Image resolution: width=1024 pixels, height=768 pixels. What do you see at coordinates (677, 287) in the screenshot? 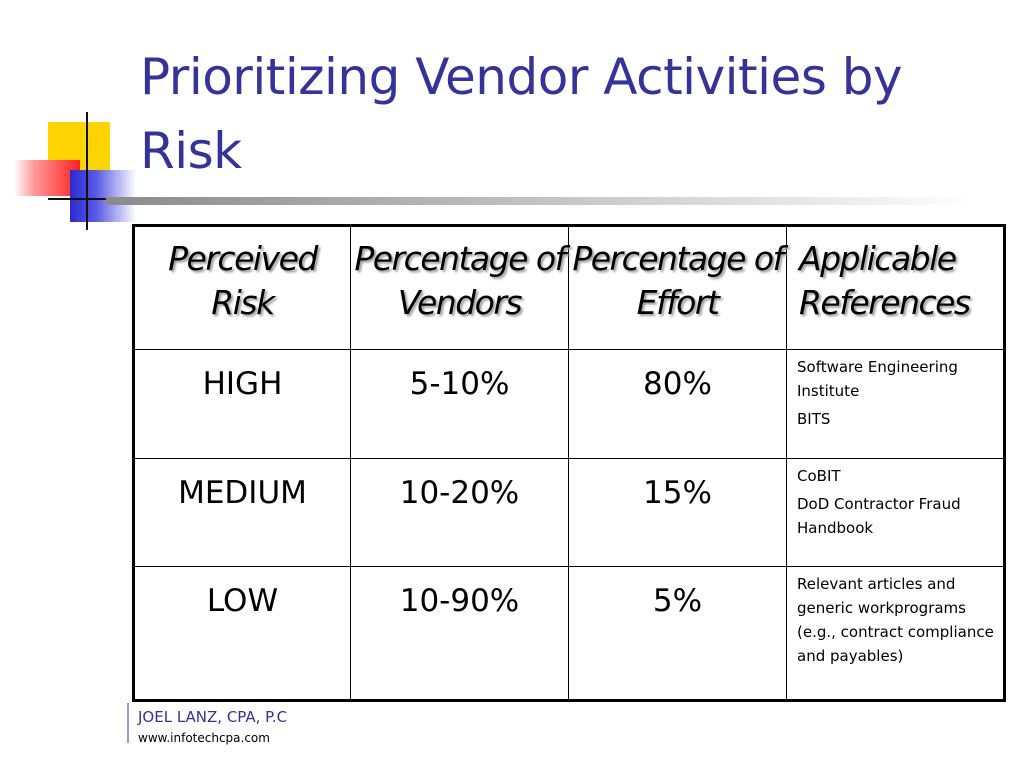
I see `header-percentage-effort: Percentage of Effort` at bounding box center [677, 287].